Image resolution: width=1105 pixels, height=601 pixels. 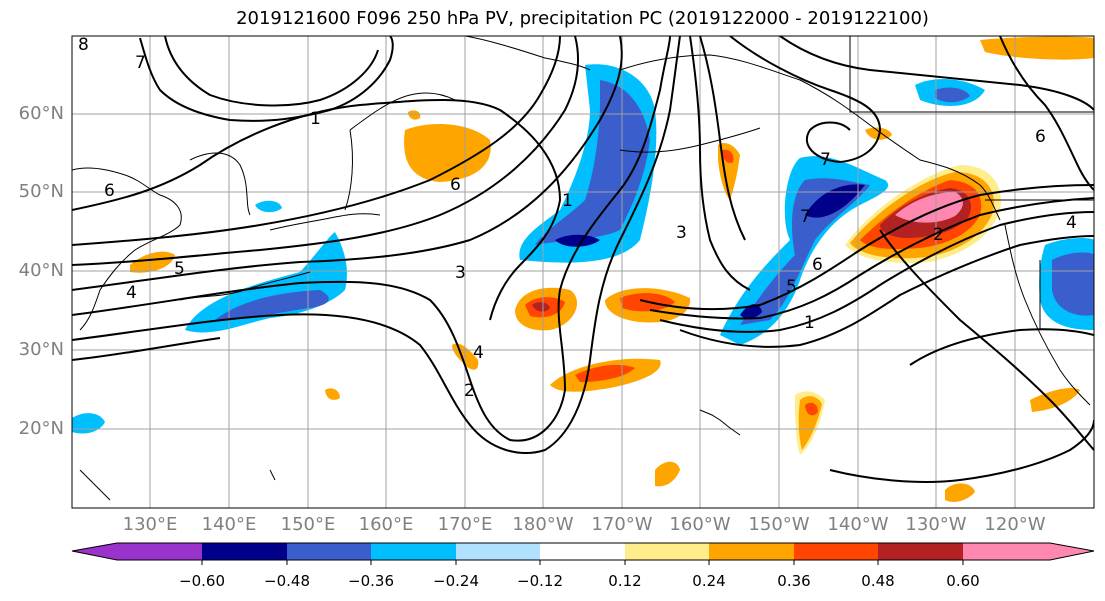 I want to click on lon-label: 160°W, so click(x=700, y=524).